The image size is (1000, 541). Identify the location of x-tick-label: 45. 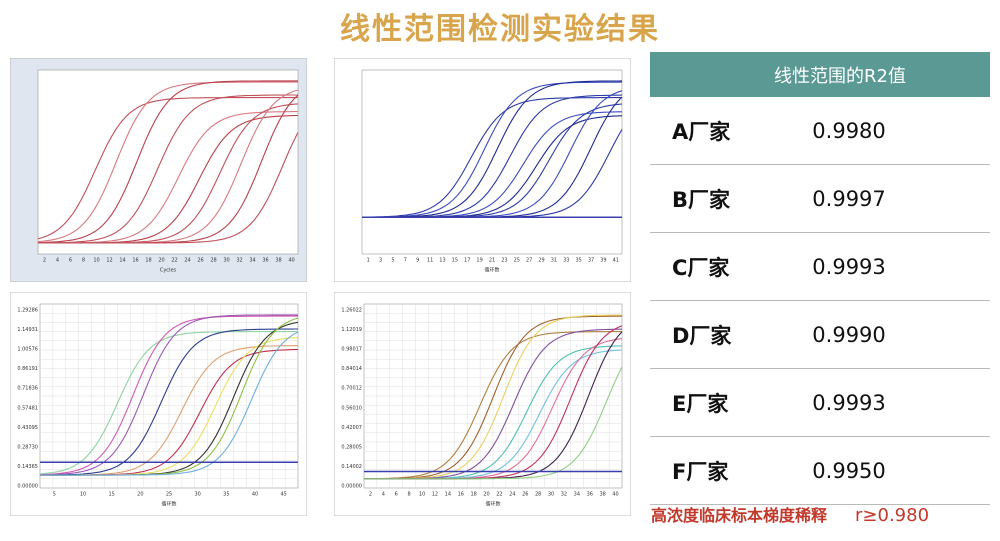
(283, 495).